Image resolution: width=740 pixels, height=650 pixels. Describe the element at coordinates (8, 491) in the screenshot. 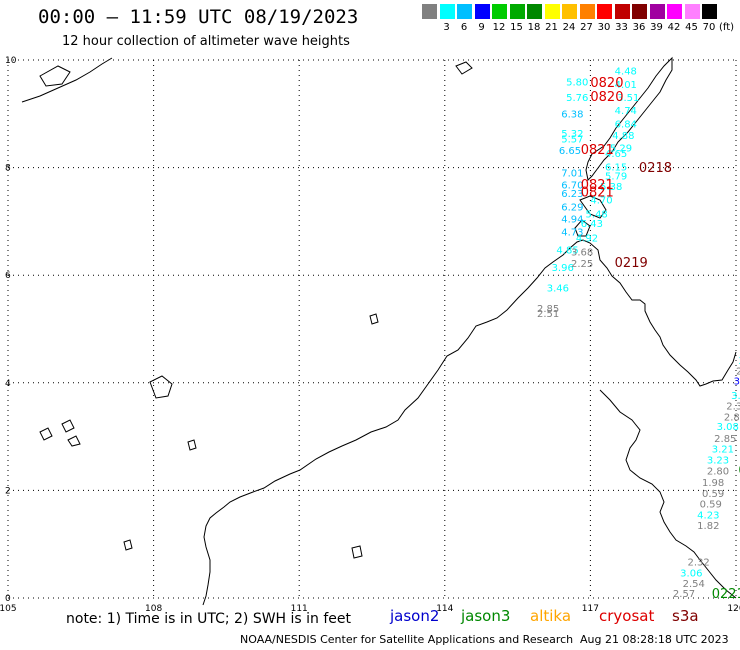

I see `lat-tick-label: 2` at that location.